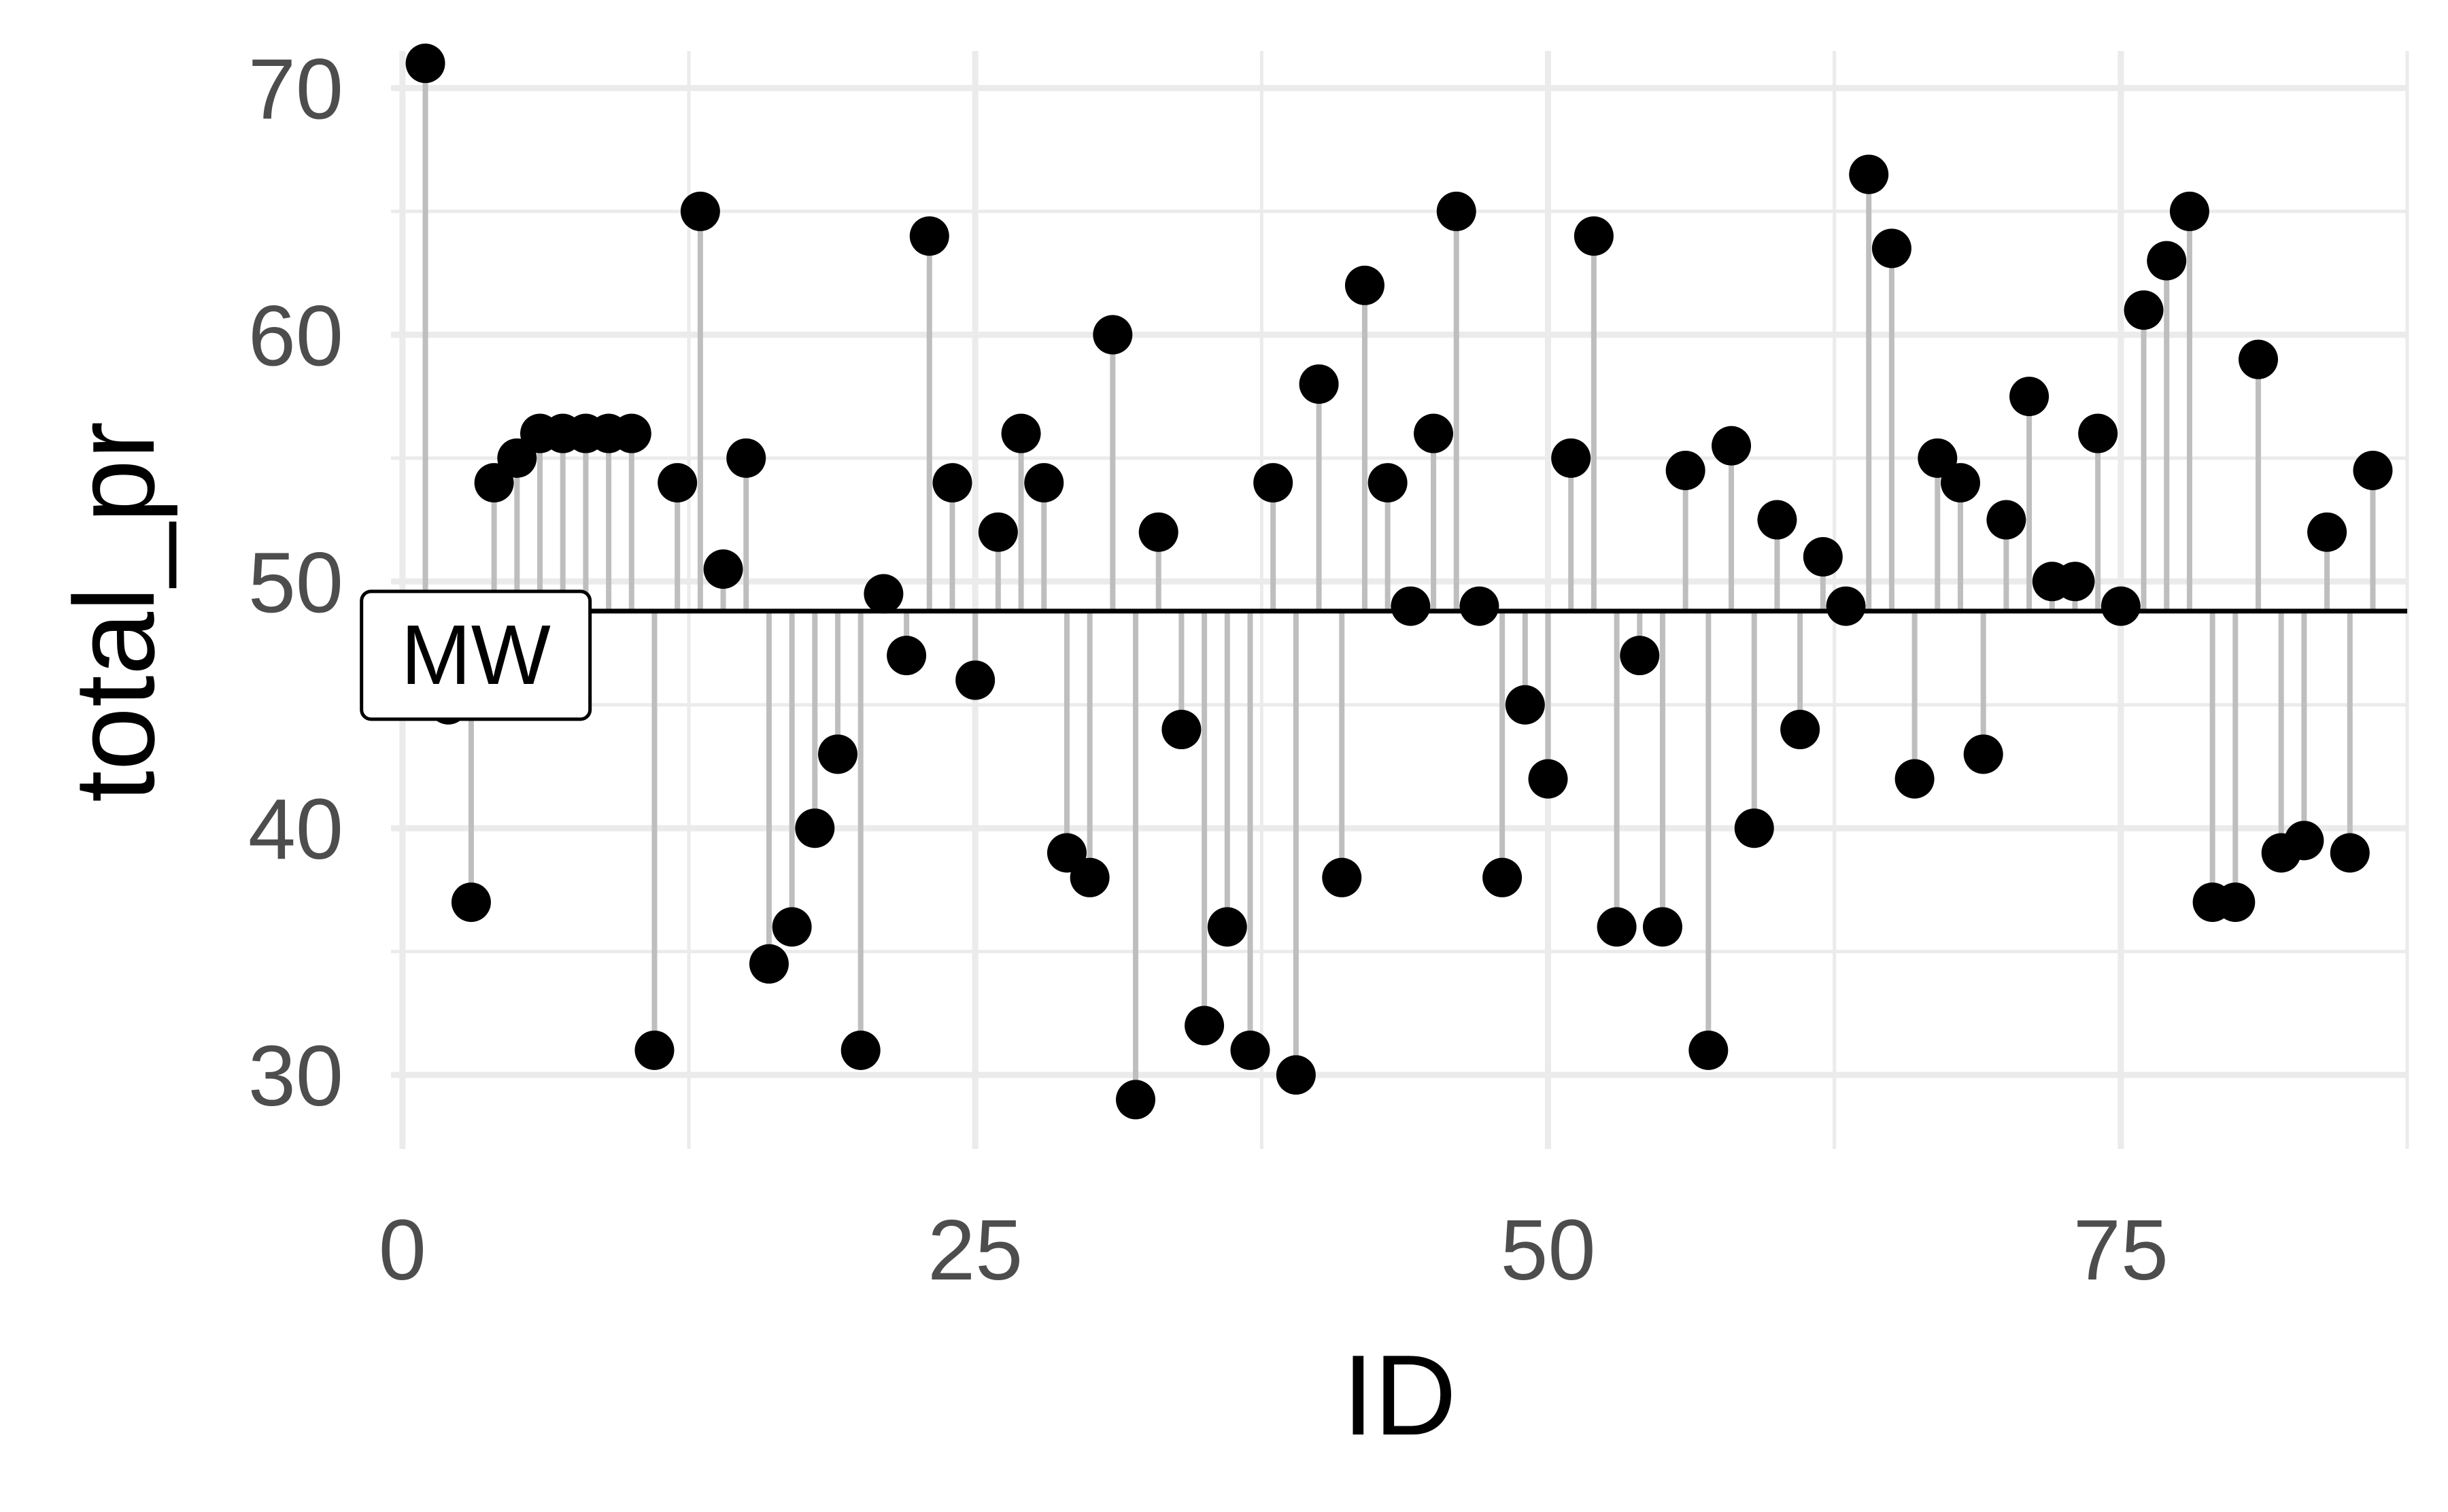 This screenshot has height=1512, width=2448. What do you see at coordinates (1399, 1395) in the screenshot?
I see `x-axis-title: ID` at bounding box center [1399, 1395].